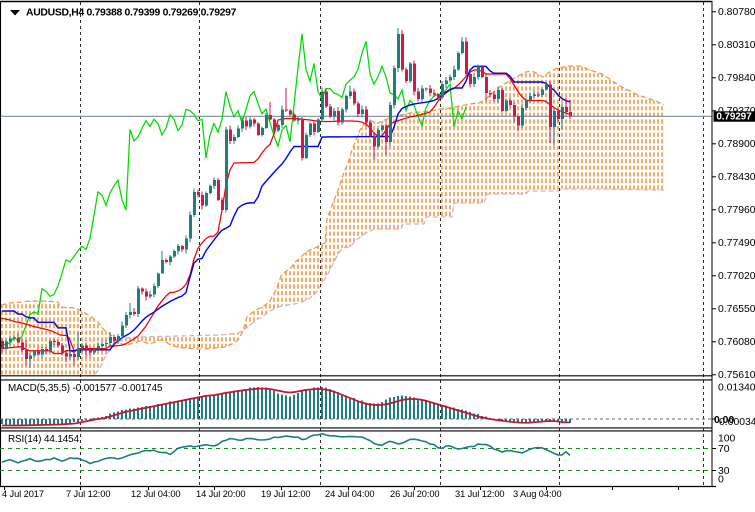 This screenshot has height=512, width=755. I want to click on svg-text: 7 Jul 12:00, so click(88, 494).